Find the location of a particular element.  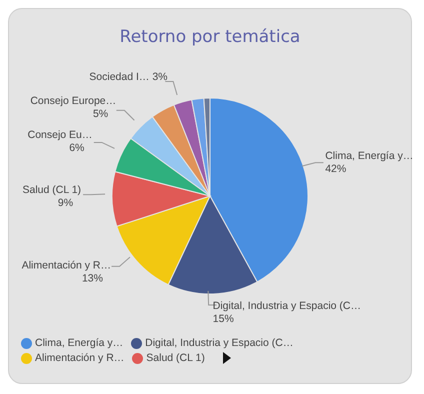

data-label: 5% is located at coordinates (100, 114).